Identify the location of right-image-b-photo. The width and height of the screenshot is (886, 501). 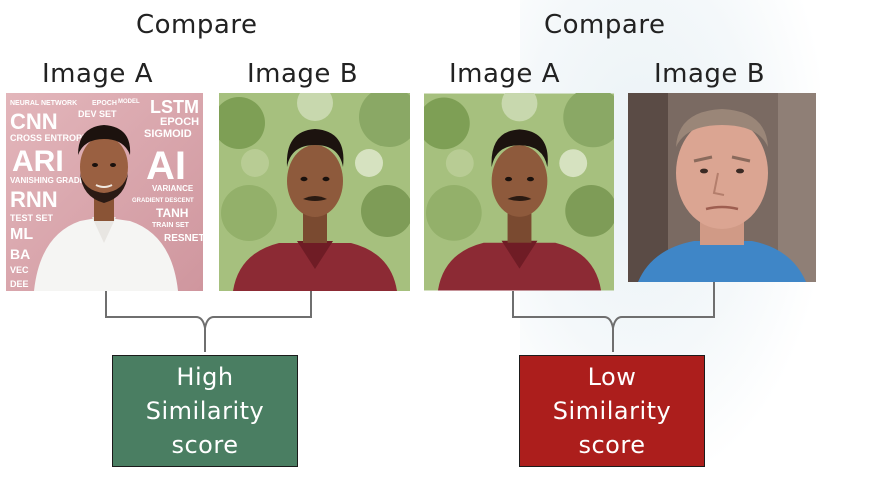
(722, 187).